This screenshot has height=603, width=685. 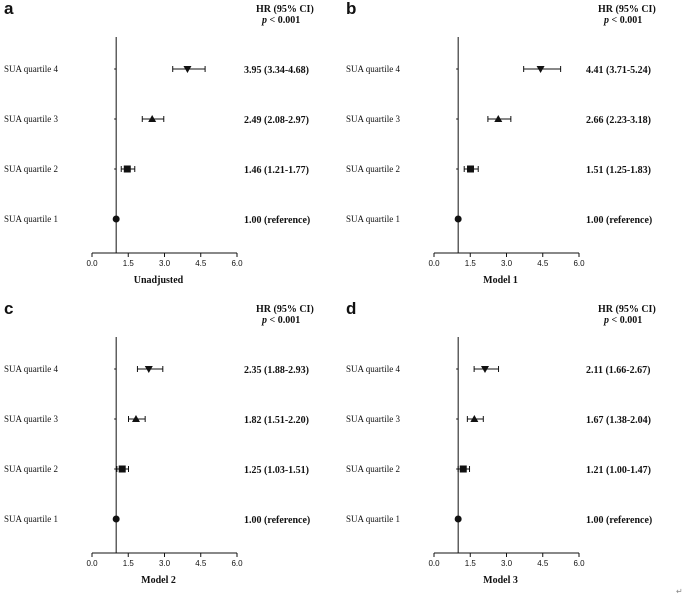 I want to click on hr-value-label: 2.35 (1.88-2.93), so click(x=276, y=370).